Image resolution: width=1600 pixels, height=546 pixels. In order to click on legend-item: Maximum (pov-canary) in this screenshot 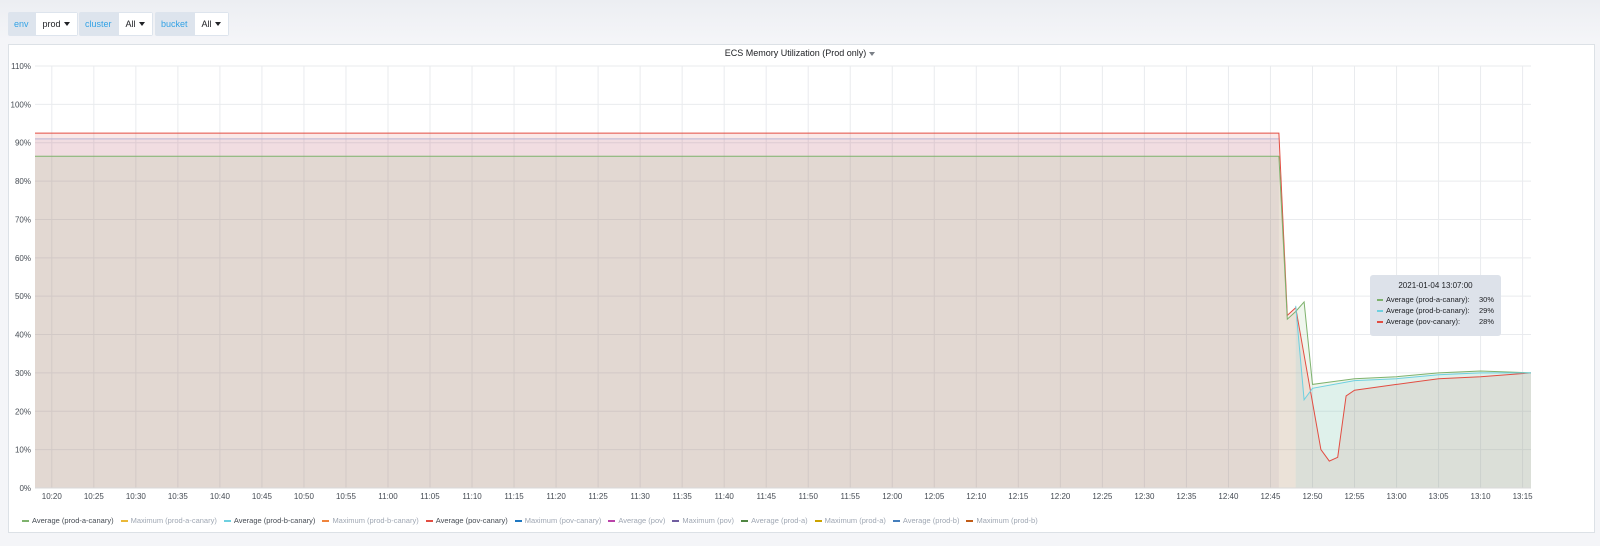, I will do `click(558, 520)`.